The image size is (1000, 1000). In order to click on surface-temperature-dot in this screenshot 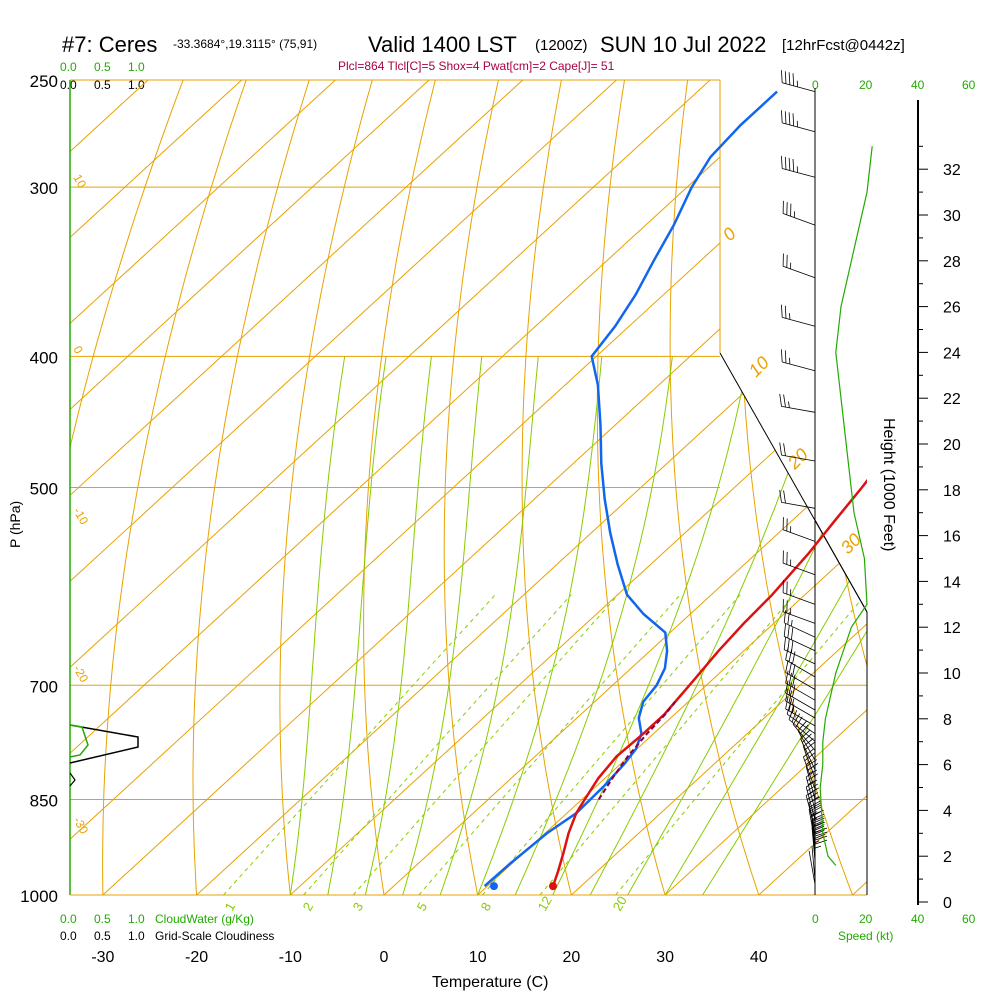, I will do `click(552, 886)`.